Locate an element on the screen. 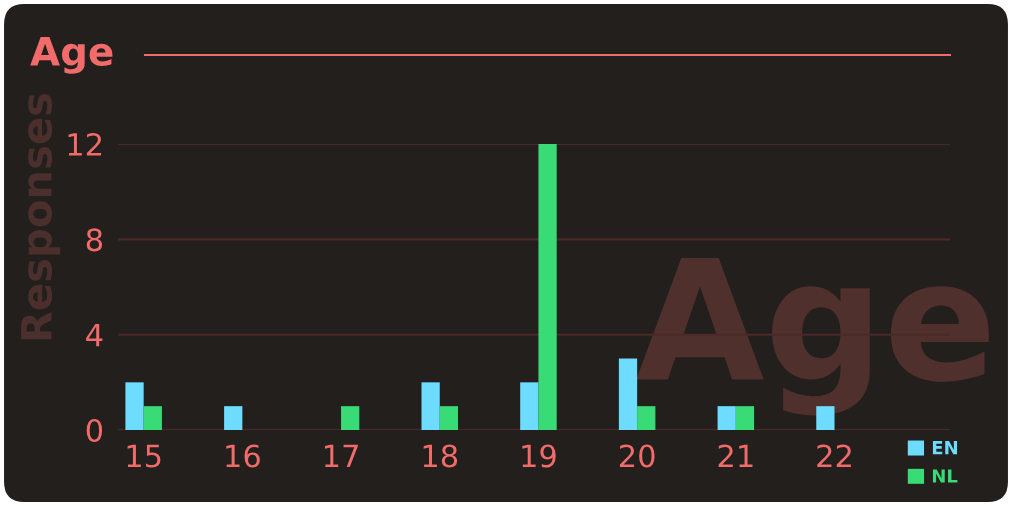 The height and width of the screenshot is (506, 1012). x-tick-label: 16 is located at coordinates (243, 456).